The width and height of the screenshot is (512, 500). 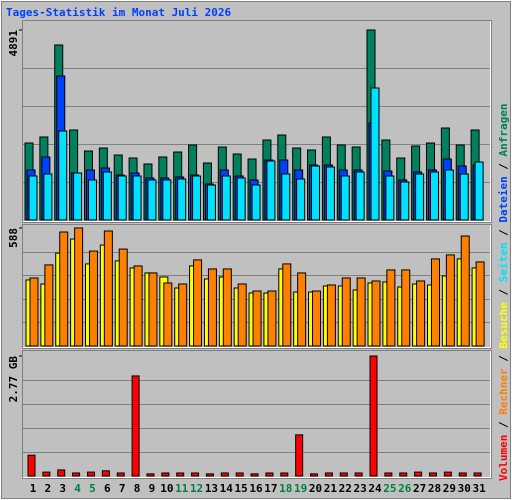 I want to click on x-tick-label: 3, so click(x=62, y=488).